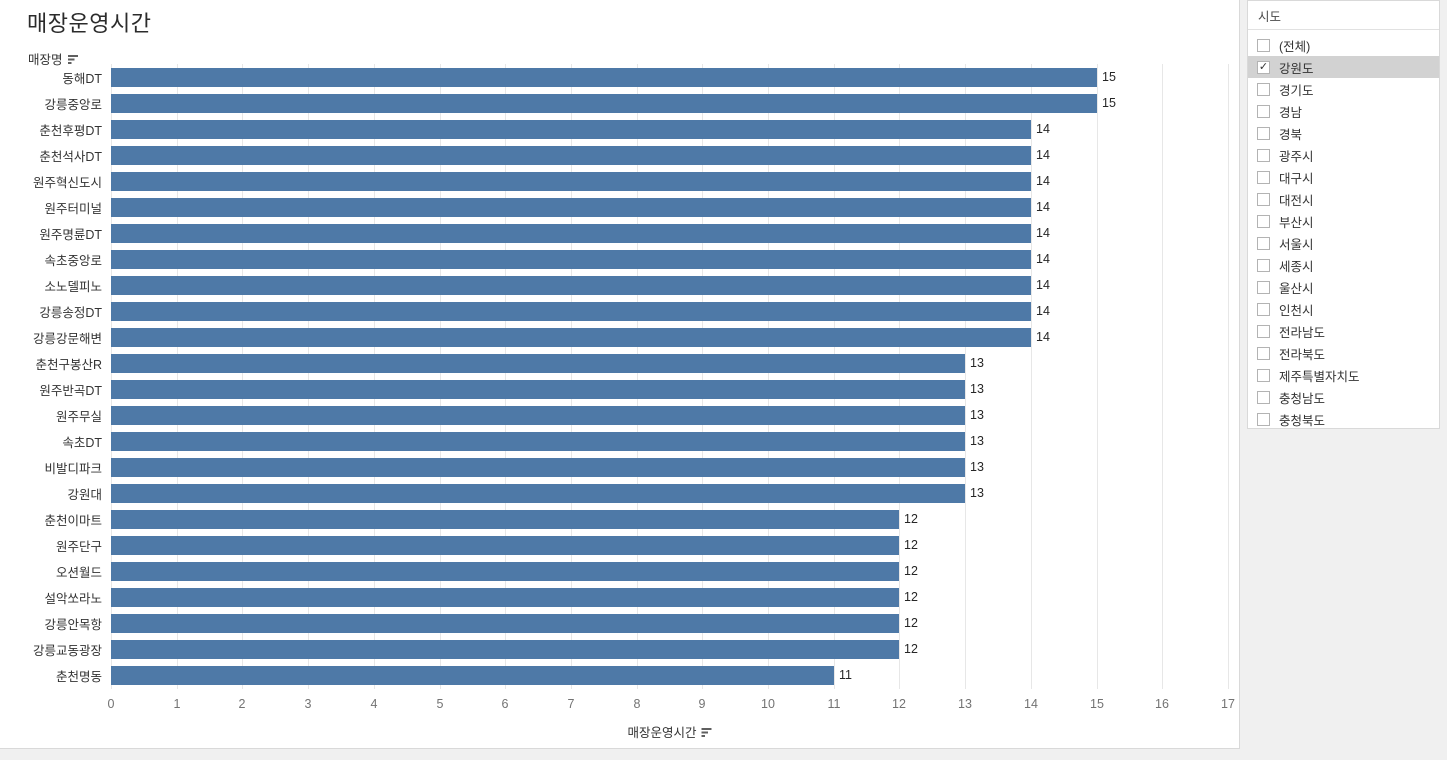  What do you see at coordinates (1343, 243) in the screenshot?
I see `filter-item-서울시: 서울시` at bounding box center [1343, 243].